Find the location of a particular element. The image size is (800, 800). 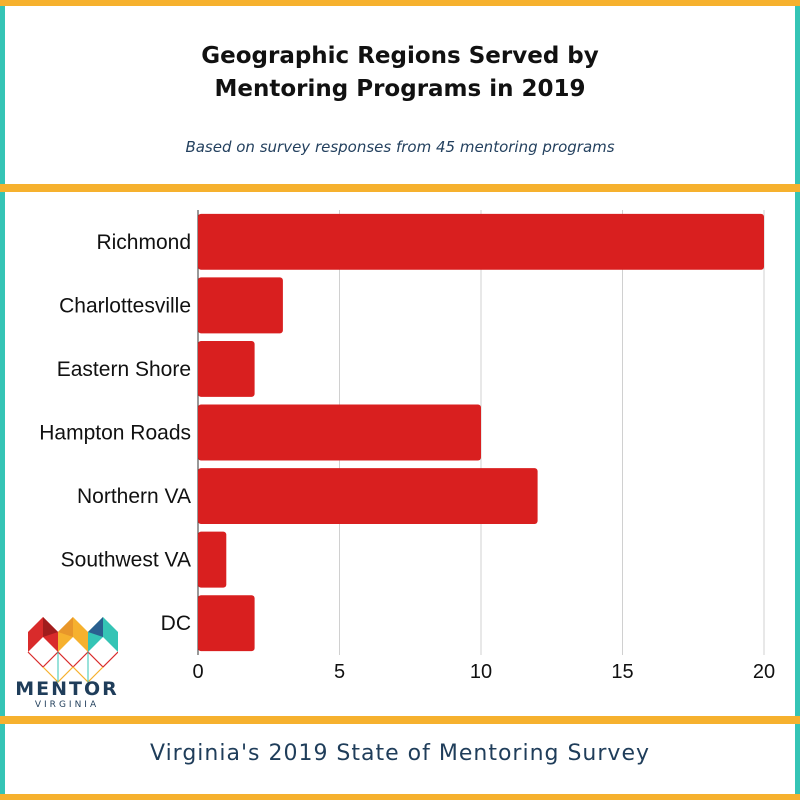

mentor-logo-icon is located at coordinates (72, 650).